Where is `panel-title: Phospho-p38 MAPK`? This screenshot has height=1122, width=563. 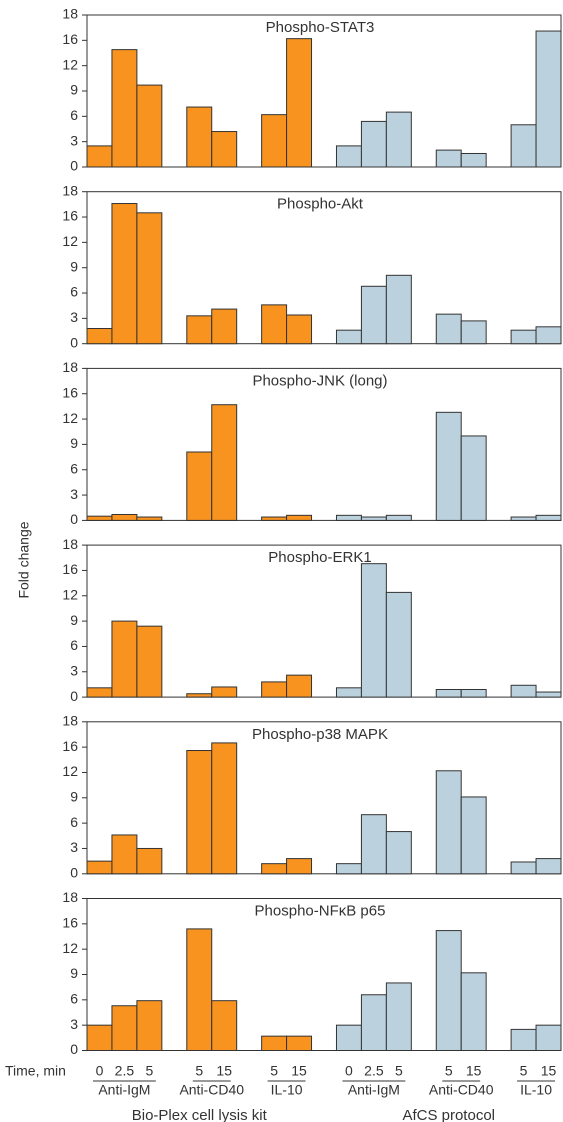
panel-title: Phospho-p38 MAPK is located at coordinates (320, 734).